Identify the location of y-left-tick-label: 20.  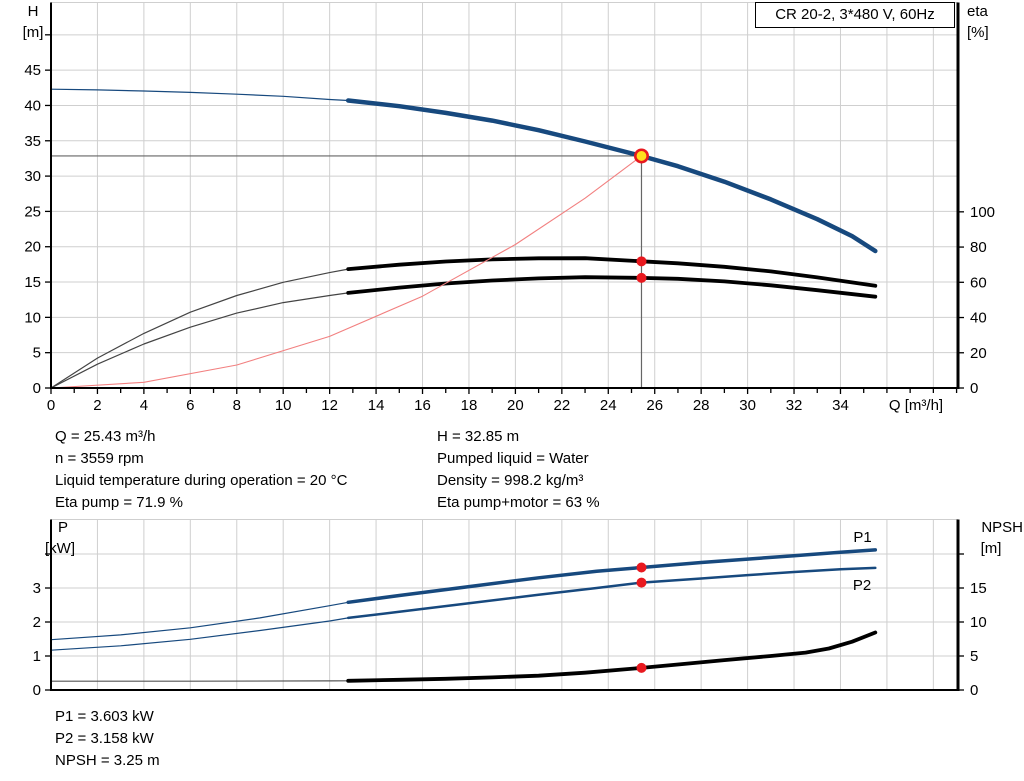
(32, 247).